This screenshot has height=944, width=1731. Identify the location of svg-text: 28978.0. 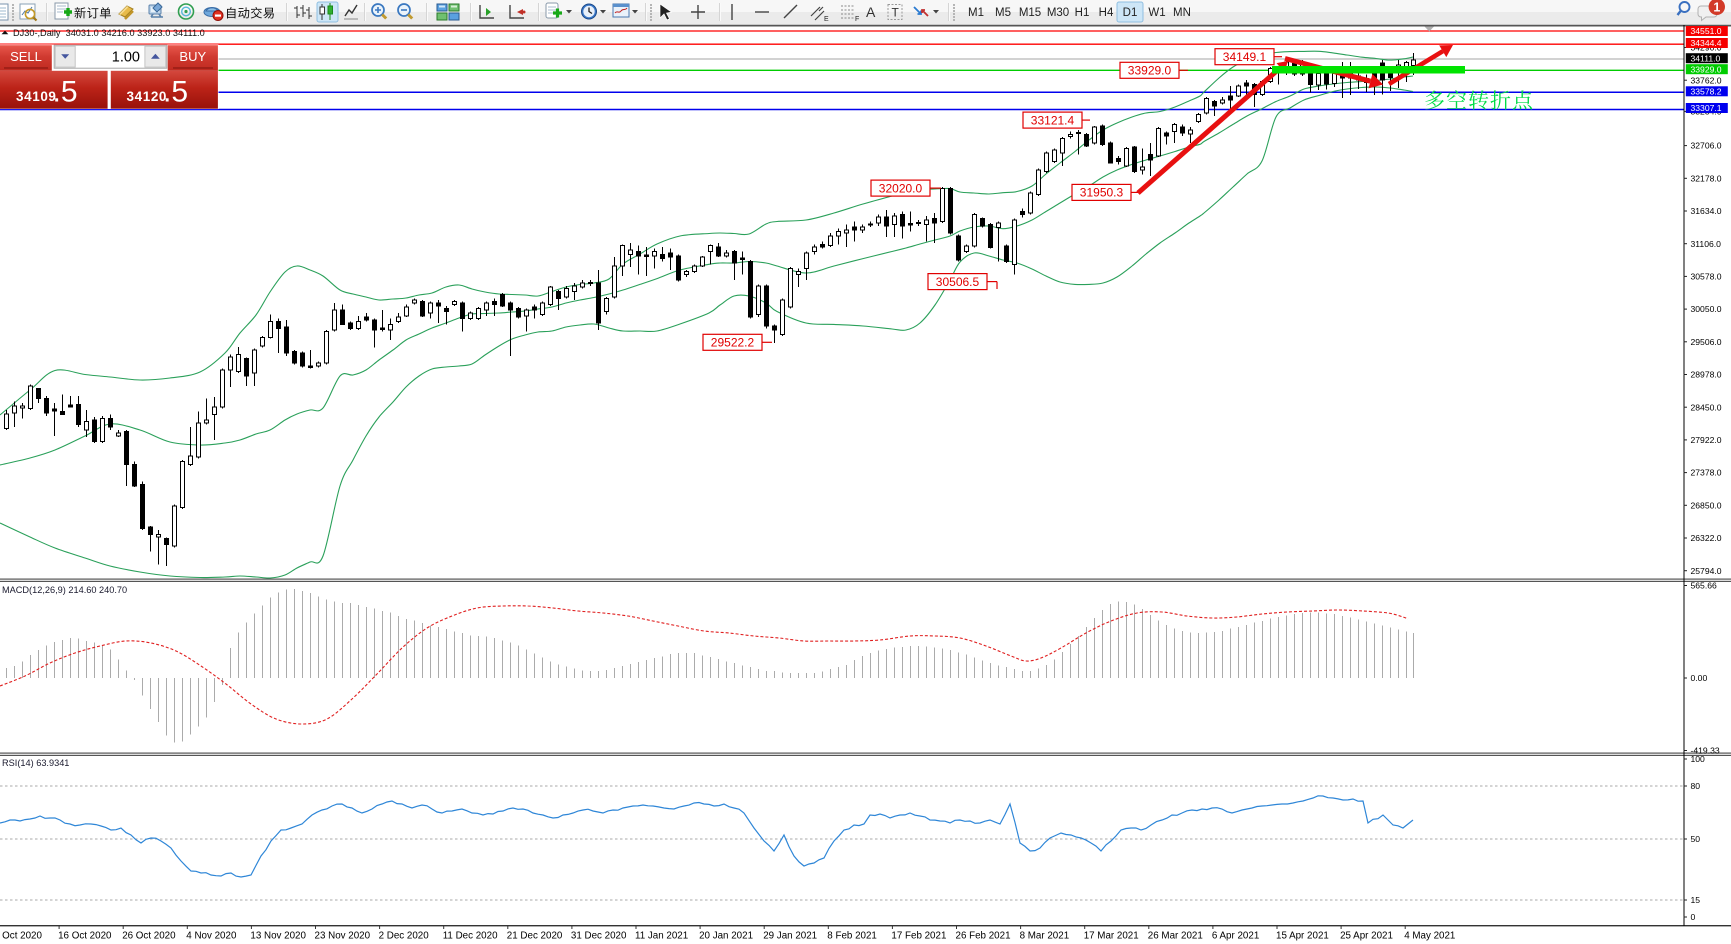
(1706, 375).